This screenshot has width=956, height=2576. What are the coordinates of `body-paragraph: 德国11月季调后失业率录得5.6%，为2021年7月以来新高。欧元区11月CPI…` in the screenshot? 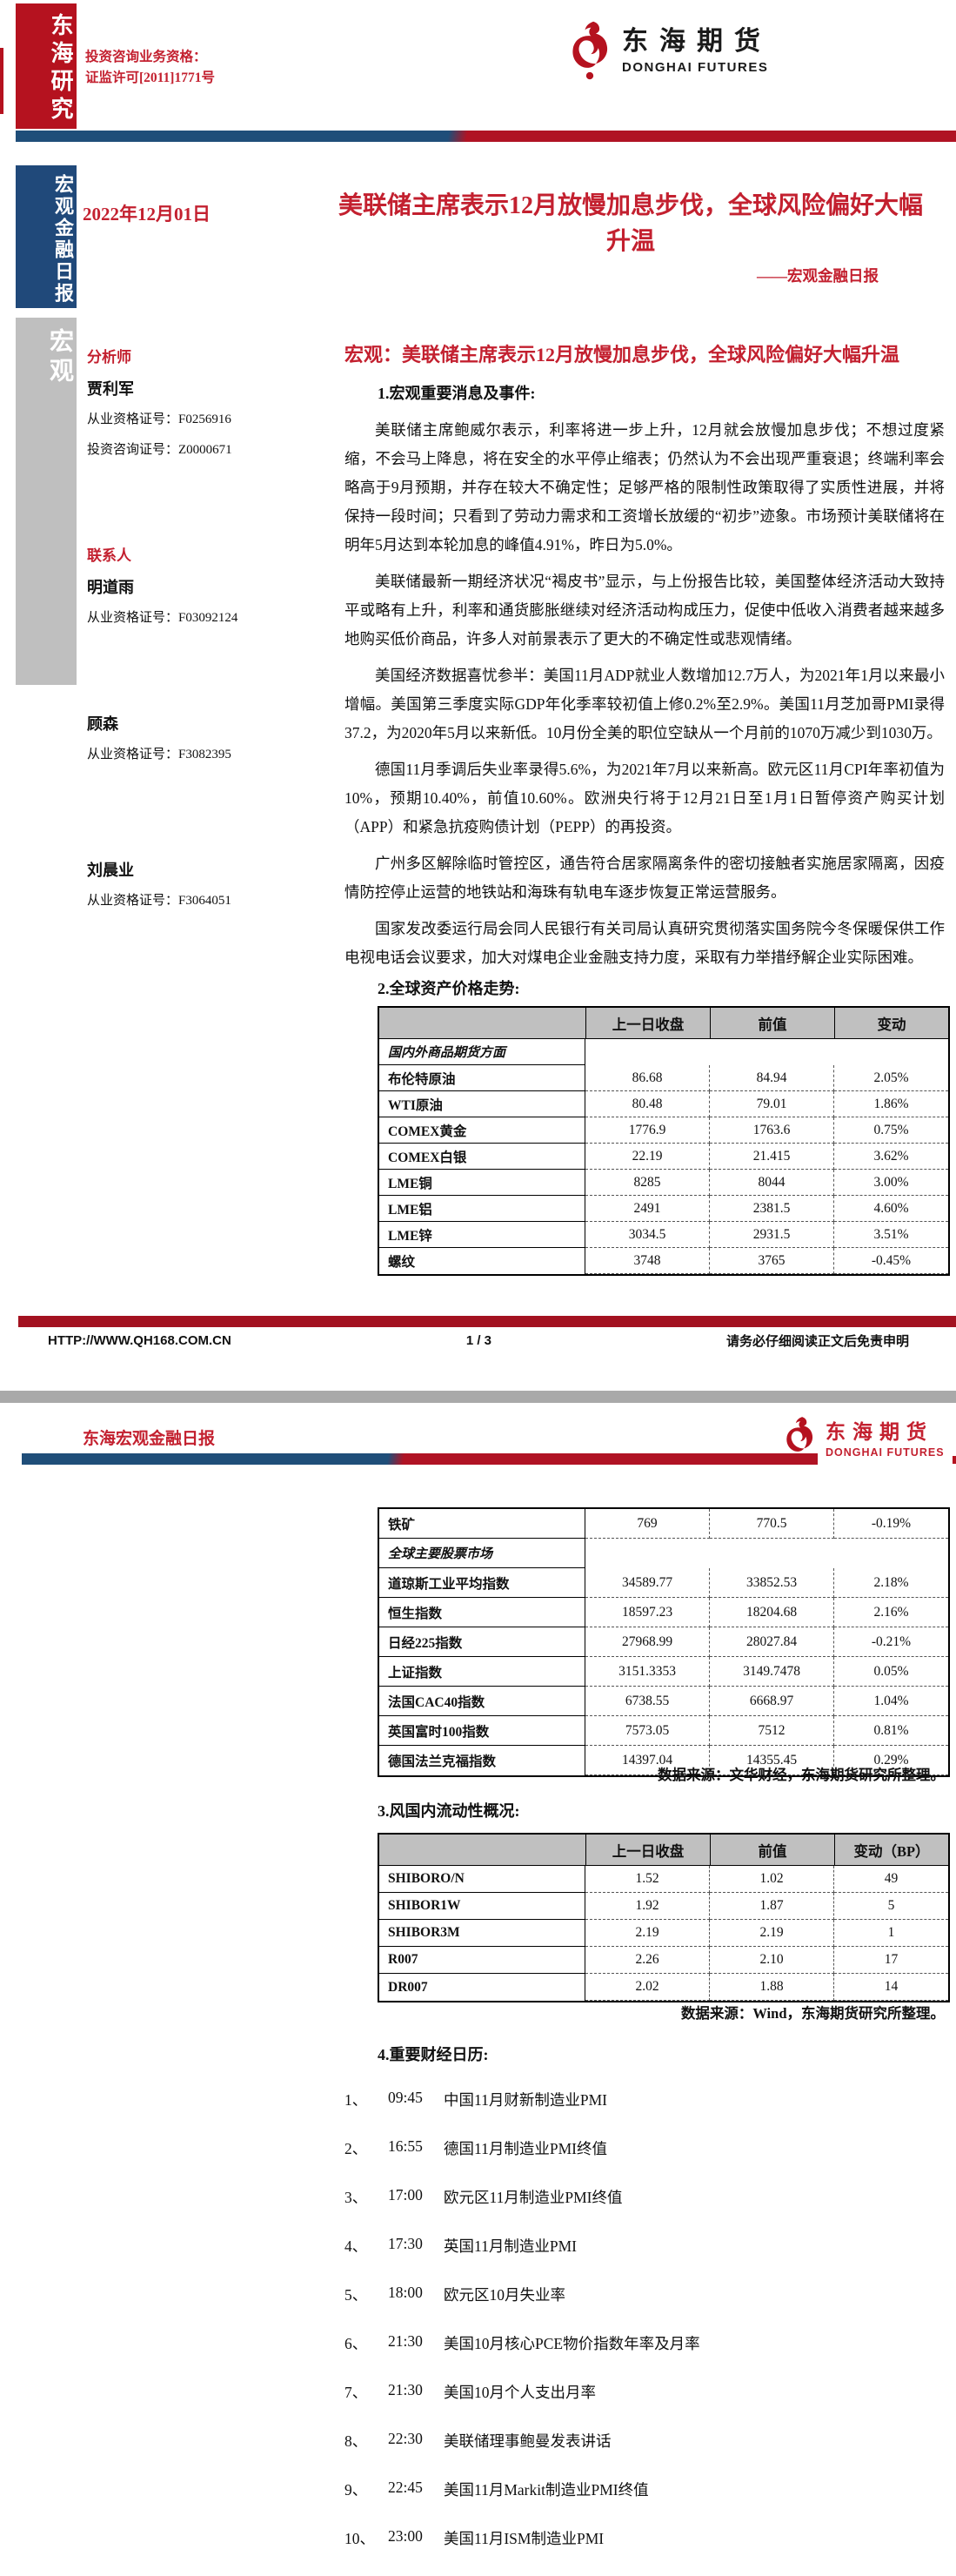 It's located at (644, 798).